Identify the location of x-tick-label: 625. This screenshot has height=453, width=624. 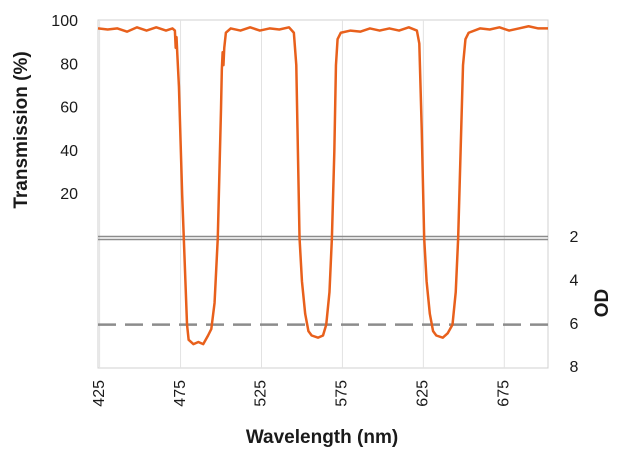
(423, 393).